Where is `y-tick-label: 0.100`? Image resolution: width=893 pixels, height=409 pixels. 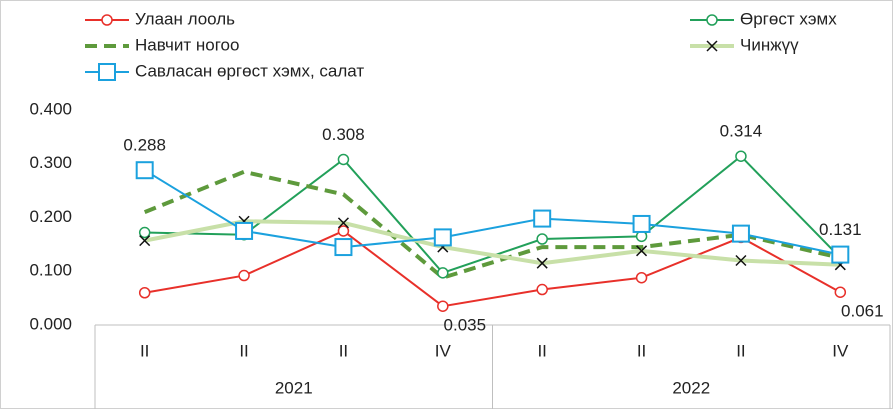
y-tick-label: 0.100 is located at coordinates (50, 270).